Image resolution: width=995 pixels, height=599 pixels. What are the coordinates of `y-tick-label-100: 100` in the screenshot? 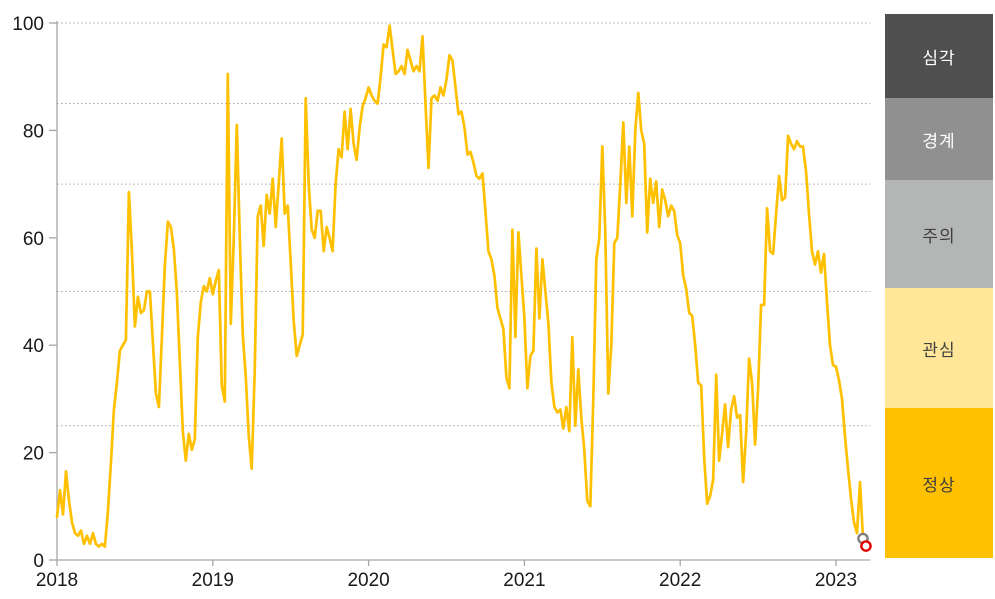 It's located at (28, 24).